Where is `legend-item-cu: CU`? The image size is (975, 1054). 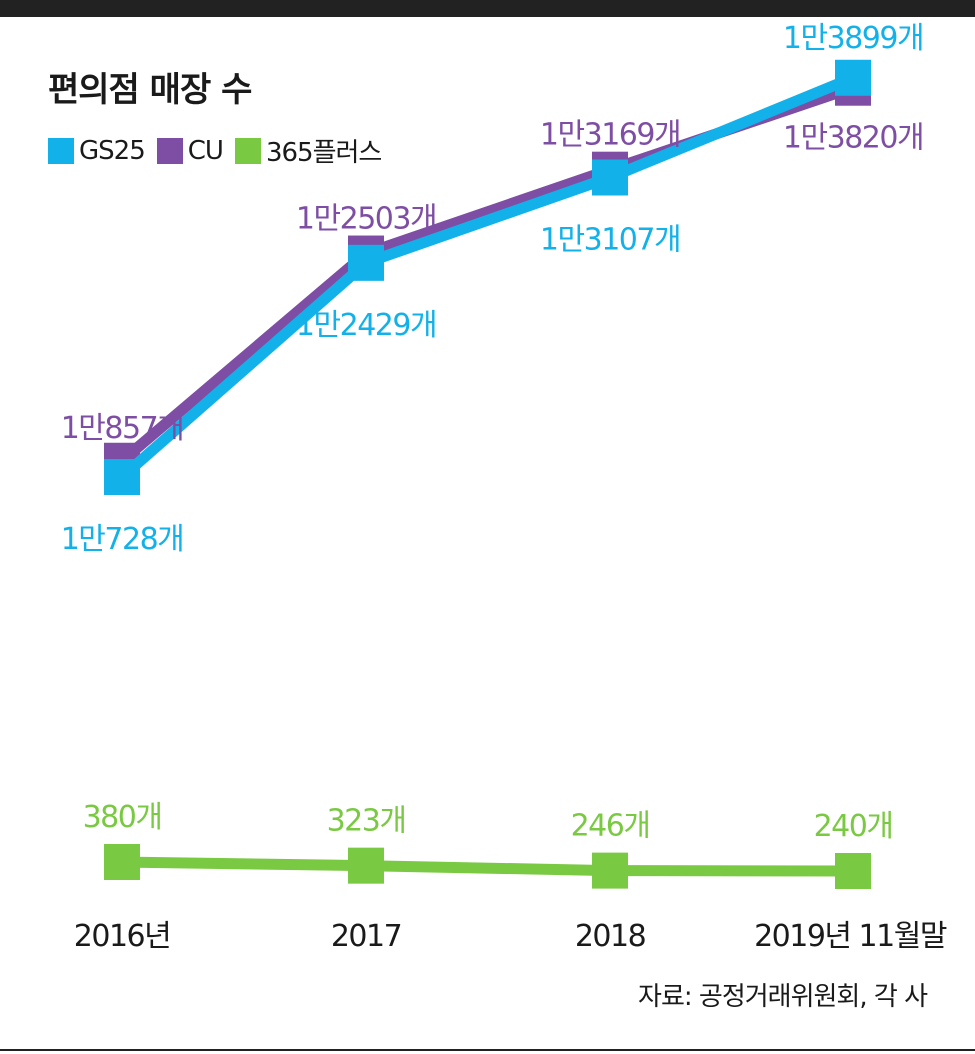
legend-item-cu: CU is located at coordinates (190, 150).